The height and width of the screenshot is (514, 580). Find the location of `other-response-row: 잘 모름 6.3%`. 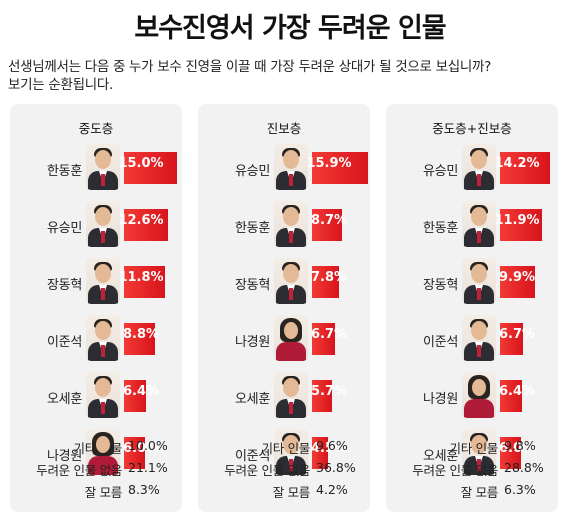

other-response-row: 잘 모름 6.3% is located at coordinates (472, 492).